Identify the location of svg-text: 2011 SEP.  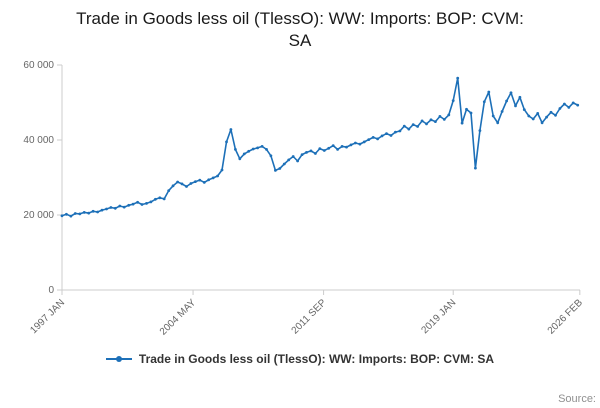
(309, 316).